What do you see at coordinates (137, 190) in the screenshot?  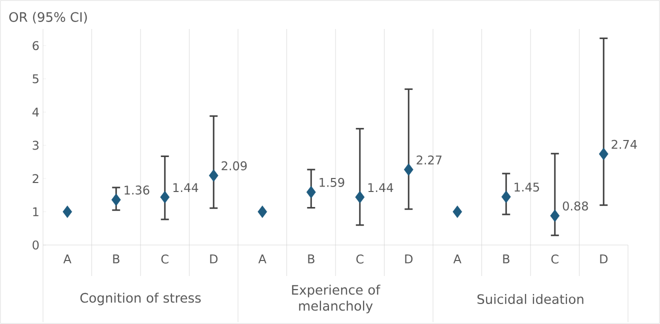 I see `data-label: 1.36` at bounding box center [137, 190].